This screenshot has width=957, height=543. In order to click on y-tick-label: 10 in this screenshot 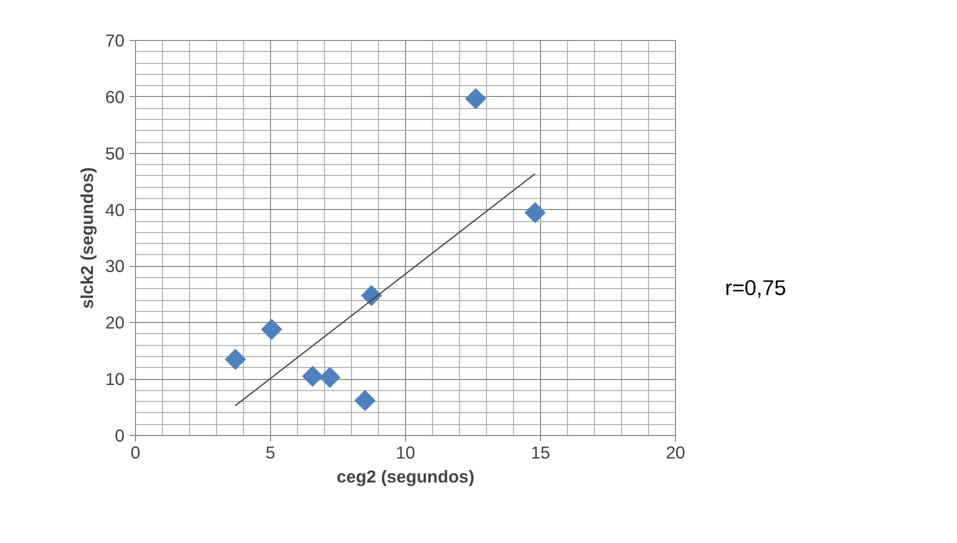, I will do `click(115, 379)`.